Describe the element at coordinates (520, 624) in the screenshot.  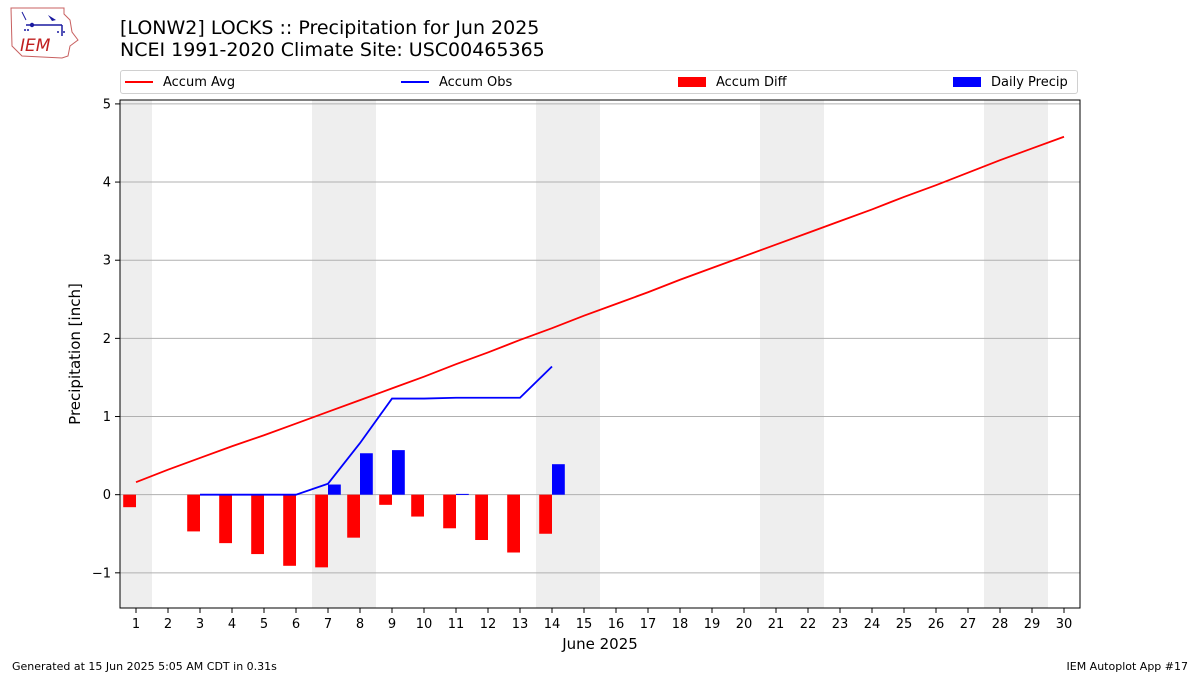
I see `x-tick-label: 13` at that location.